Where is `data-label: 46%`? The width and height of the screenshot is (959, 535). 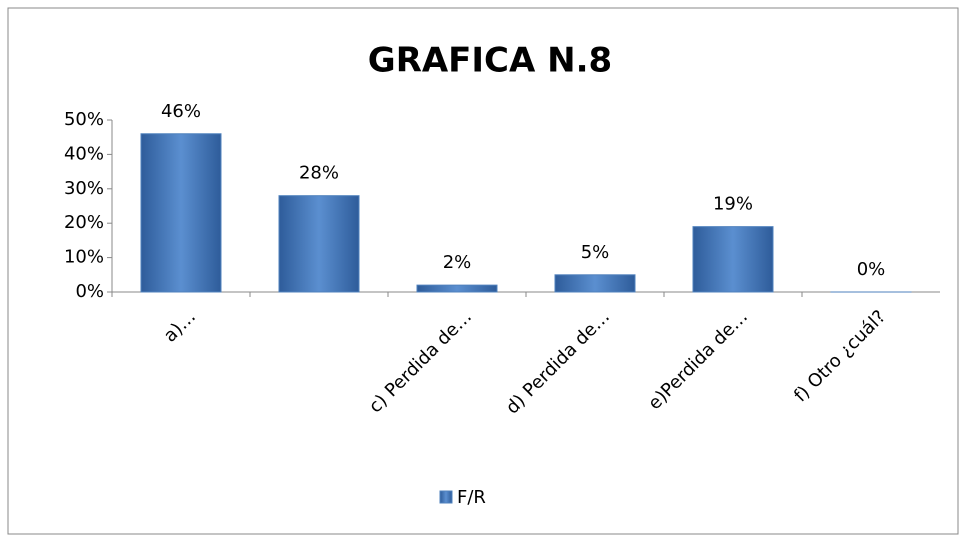
data-label: 46% is located at coordinates (181, 111).